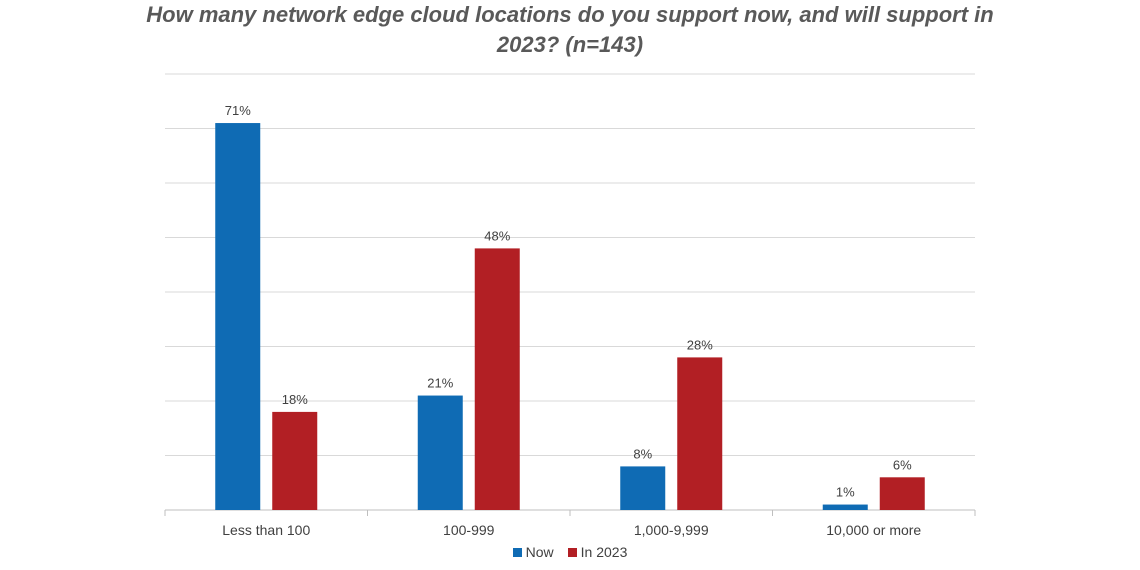 This screenshot has height=570, width=1140. What do you see at coordinates (517, 552) in the screenshot?
I see `legend-swatch-now` at bounding box center [517, 552].